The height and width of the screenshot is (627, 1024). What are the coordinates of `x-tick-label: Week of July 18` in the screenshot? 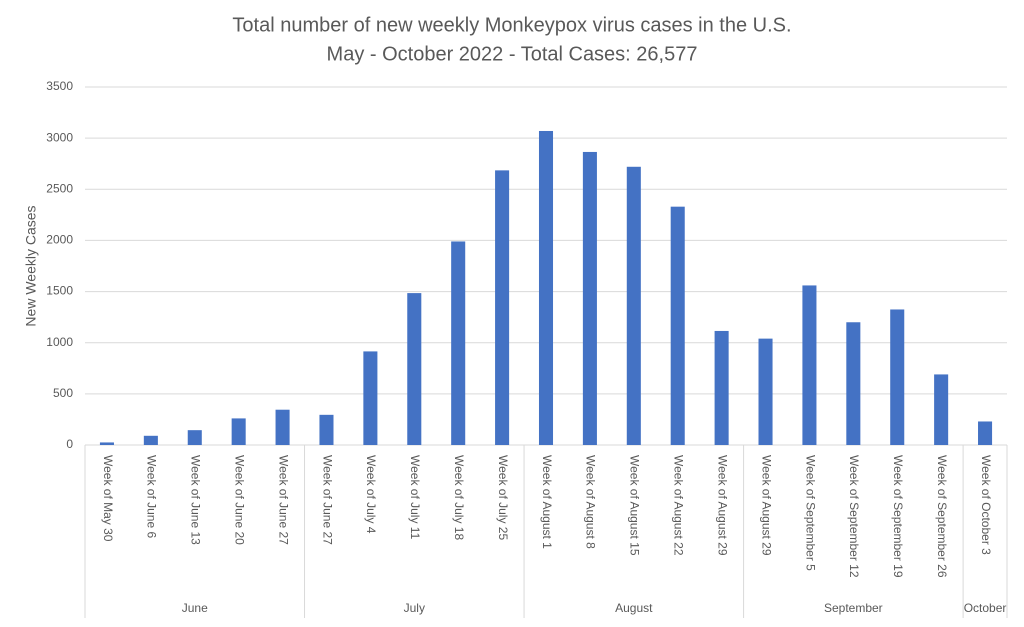 It's located at (459, 497).